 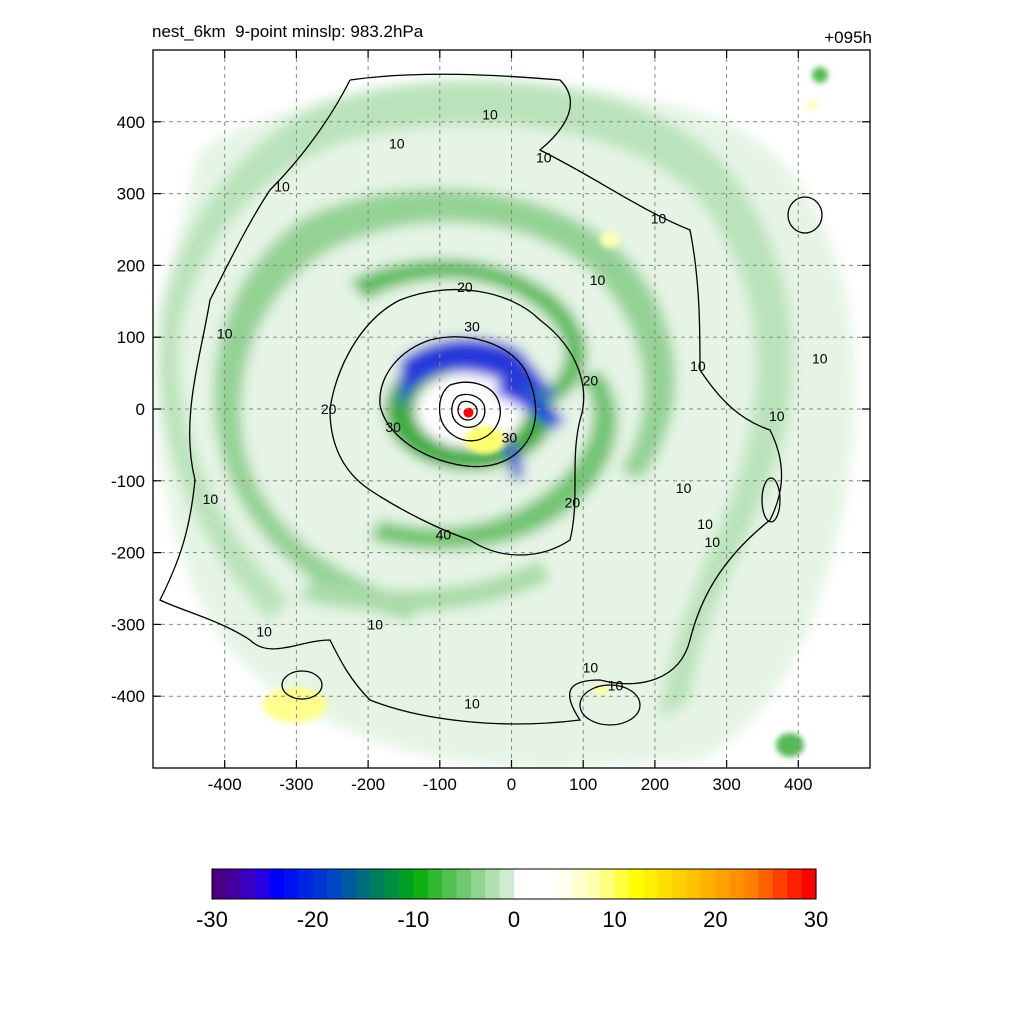 I want to click on colorbar-tick-label: 20, so click(x=715, y=919).